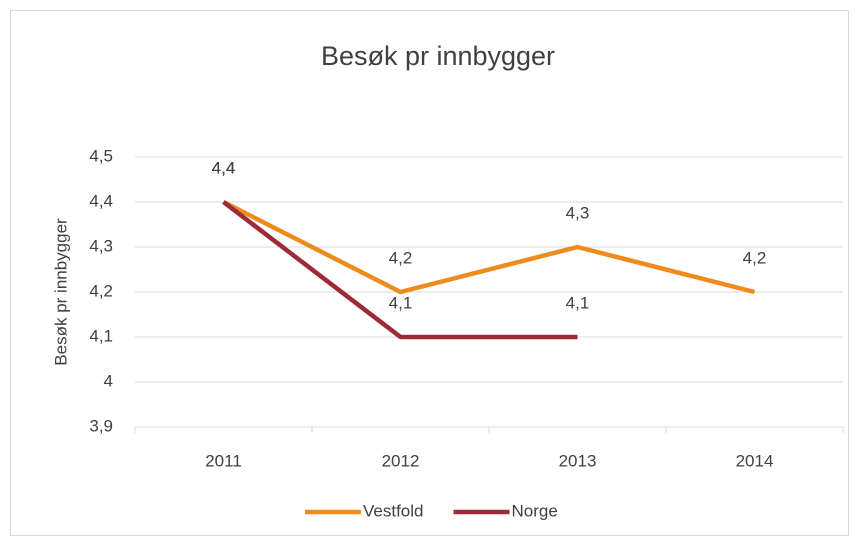 The image size is (859, 542). What do you see at coordinates (393, 510) in the screenshot?
I see `legend-label: Vestfold` at bounding box center [393, 510].